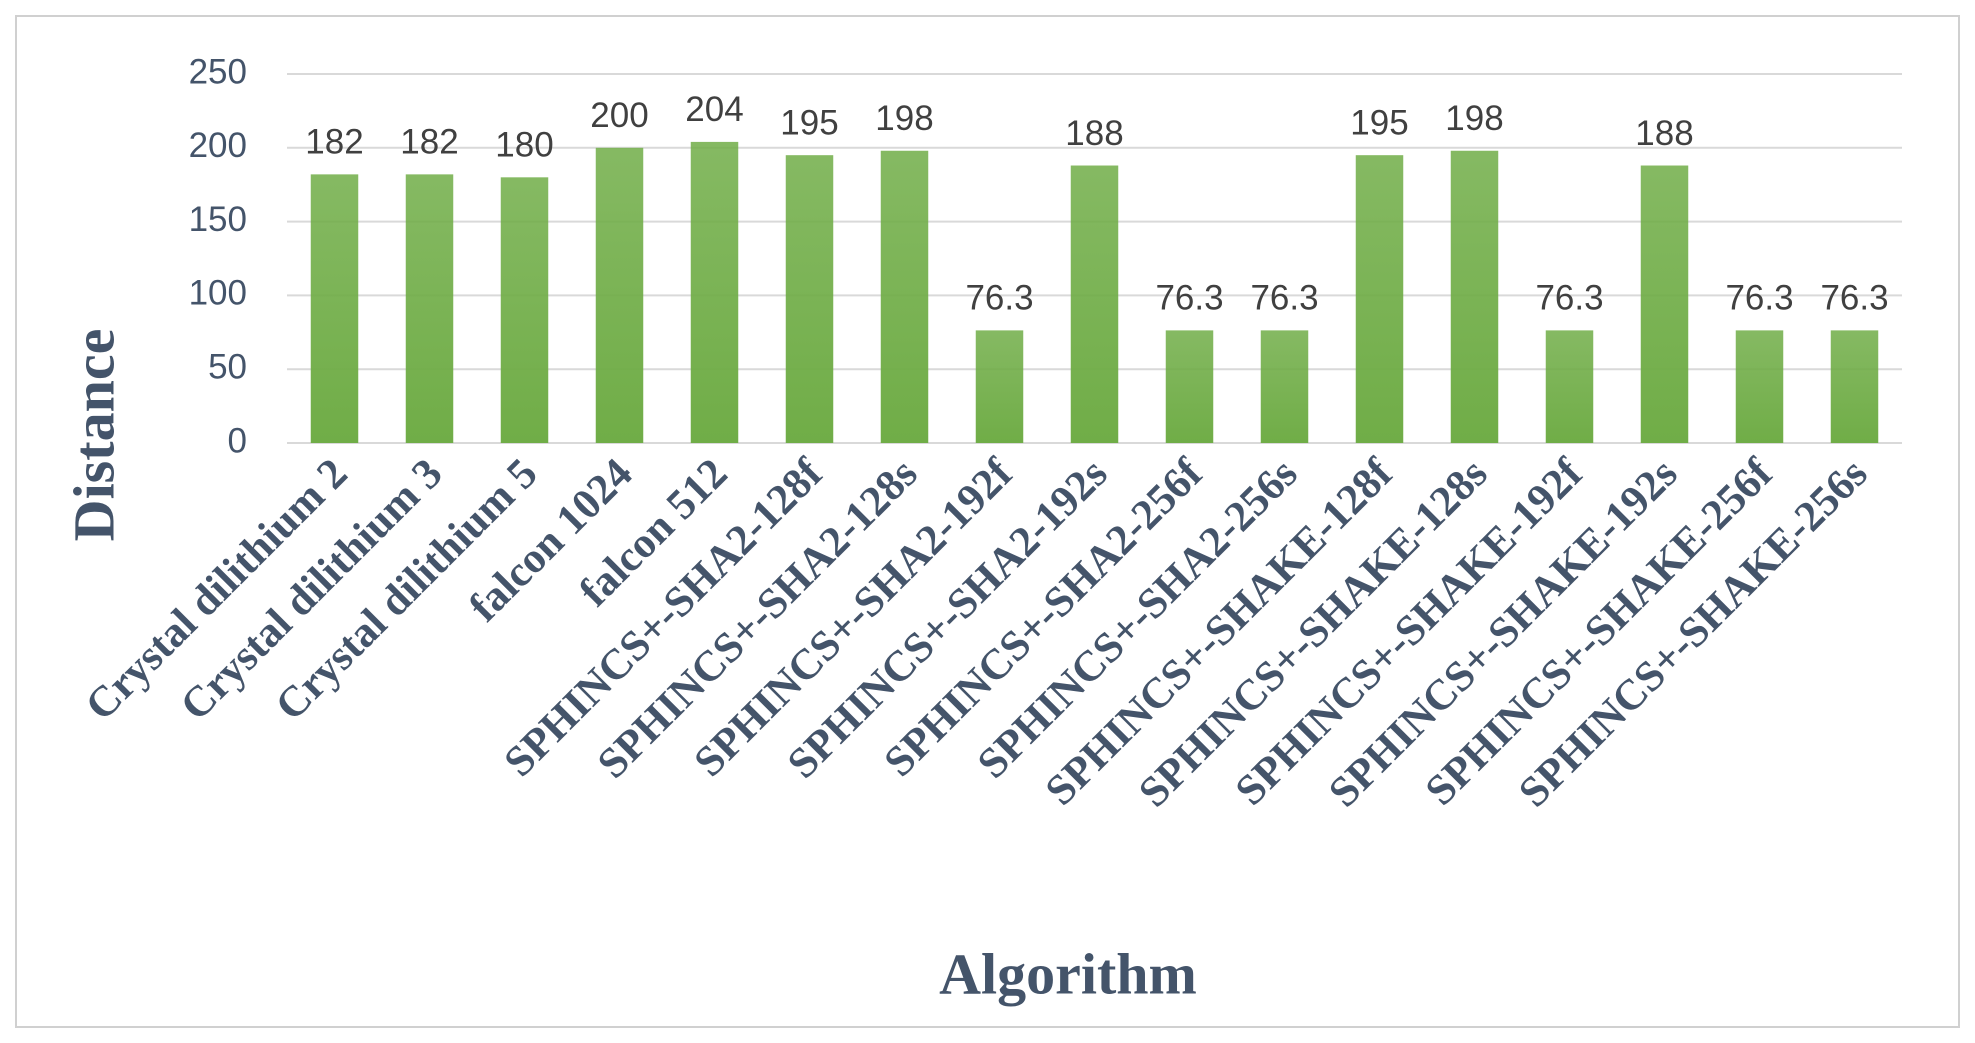 The height and width of the screenshot is (1043, 1975). Describe the element at coordinates (93, 435) in the screenshot. I see `y-axis-title: Distance` at that location.